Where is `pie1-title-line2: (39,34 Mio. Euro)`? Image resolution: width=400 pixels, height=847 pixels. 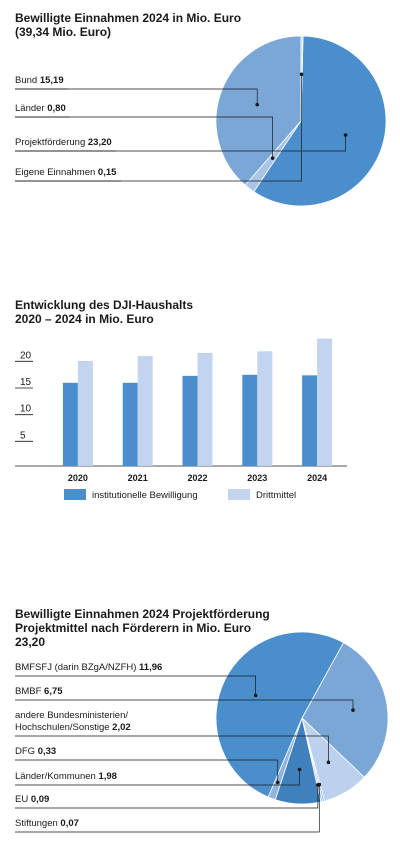 pie1-title-line2: (39,34 Mio. Euro) is located at coordinates (63, 32).